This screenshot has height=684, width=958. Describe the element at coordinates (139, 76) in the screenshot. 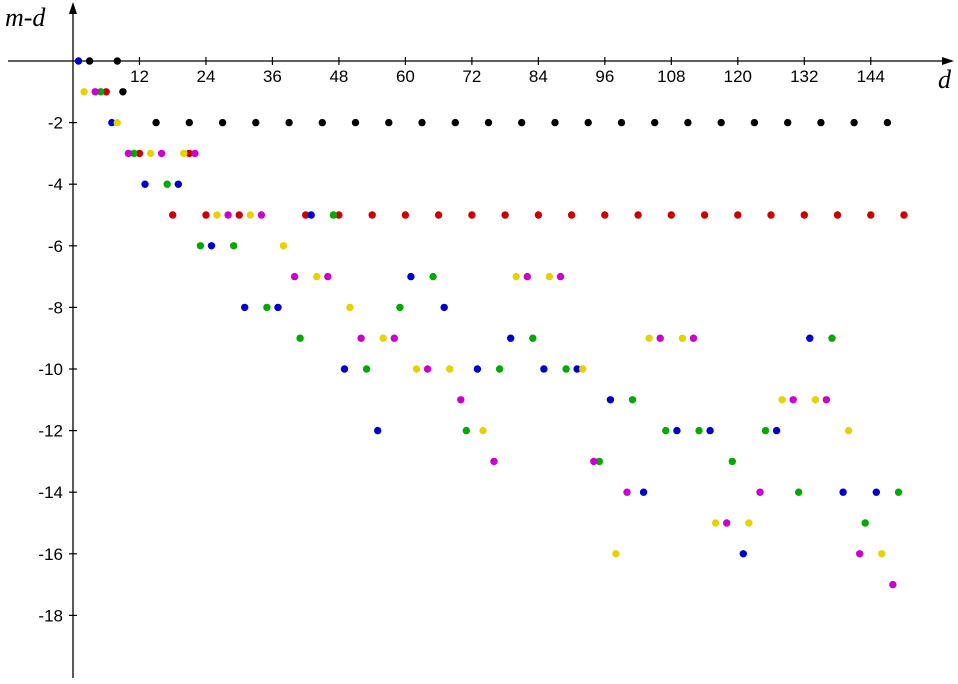

I see `x-tick-label: 12` at that location.